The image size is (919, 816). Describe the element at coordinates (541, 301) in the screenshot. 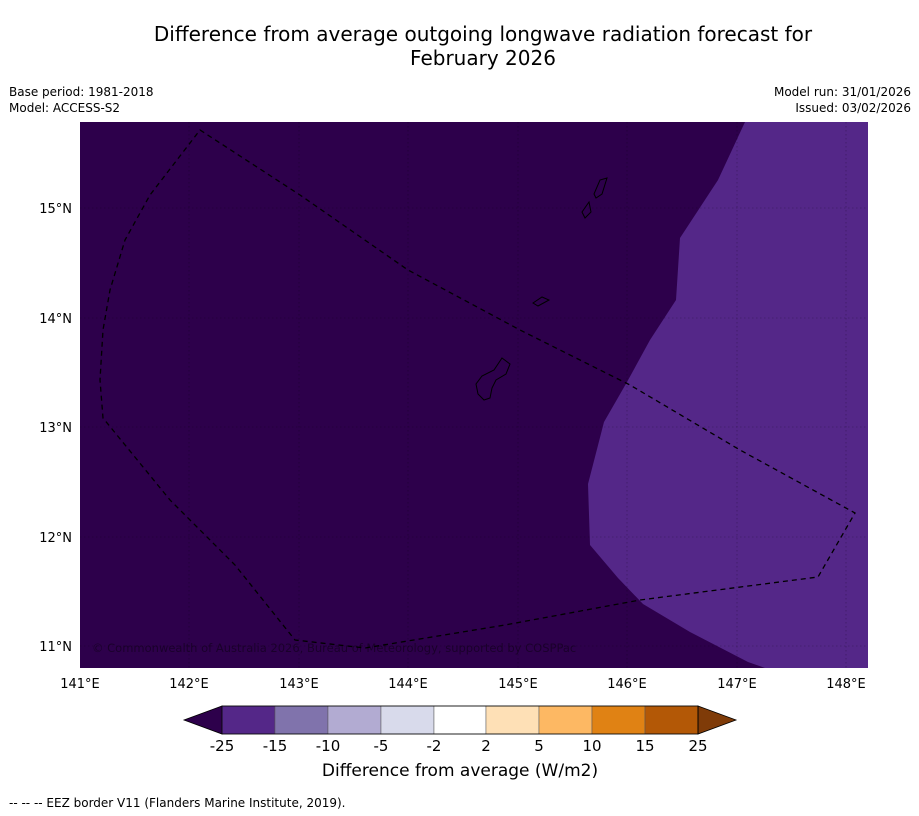

I see `island-rota` at that location.